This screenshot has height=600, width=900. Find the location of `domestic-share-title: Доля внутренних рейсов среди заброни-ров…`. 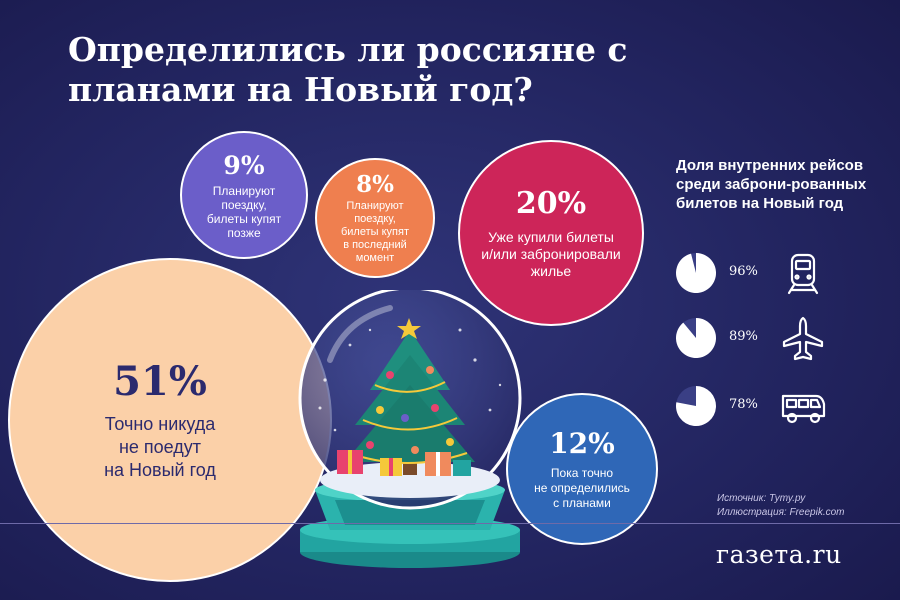

domestic-share-title: Доля внутренних рейсов среди заброни-ров… is located at coordinates (771, 184).